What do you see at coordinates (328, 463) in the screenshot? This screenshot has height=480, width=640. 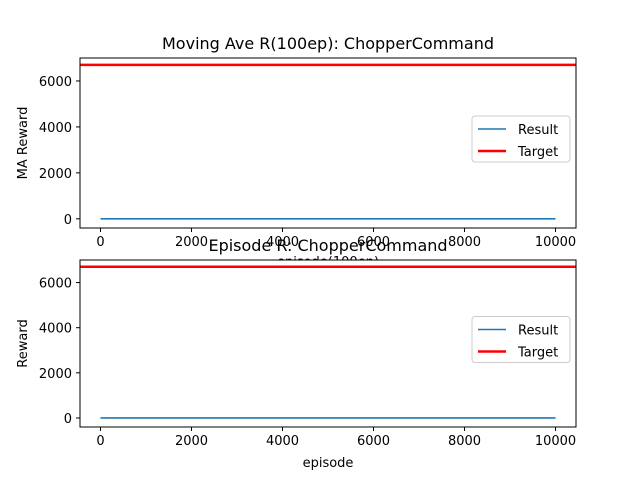 I see `x-axis-label: episode` at bounding box center [328, 463].